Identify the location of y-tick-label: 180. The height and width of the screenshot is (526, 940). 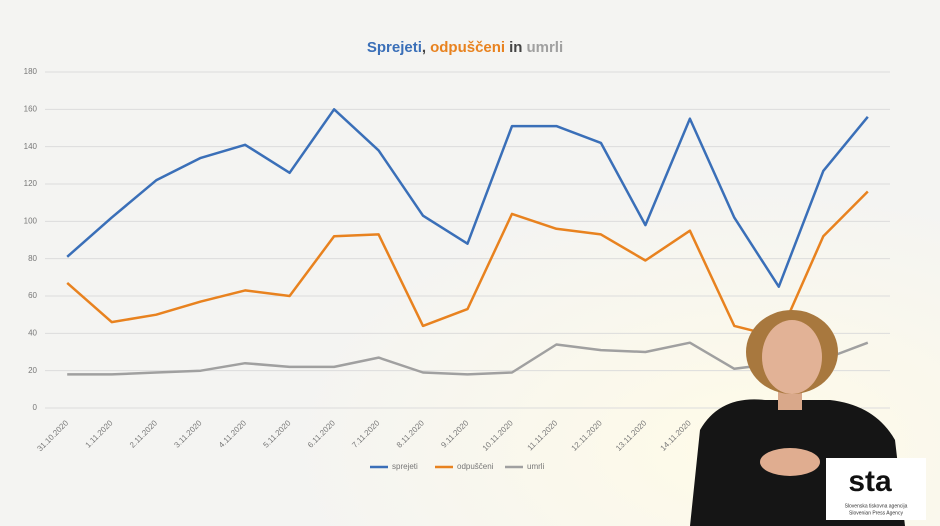
(31, 71).